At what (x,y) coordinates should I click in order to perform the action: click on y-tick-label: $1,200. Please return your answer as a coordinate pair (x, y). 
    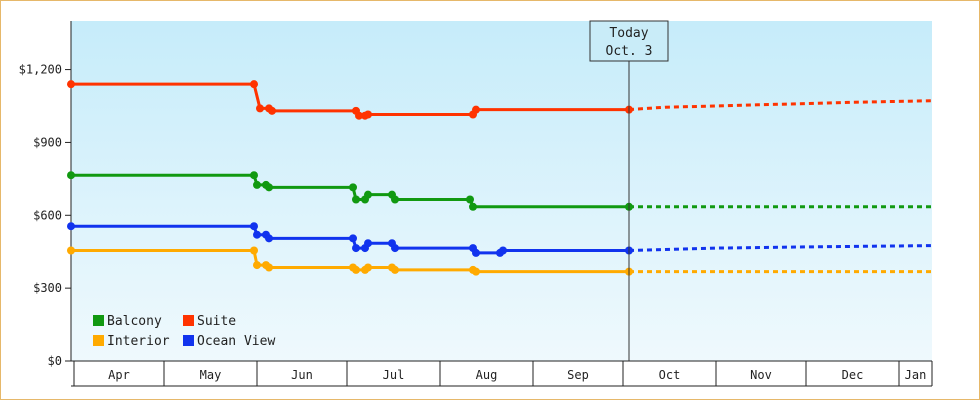
    Looking at the image, I should click on (40, 70).